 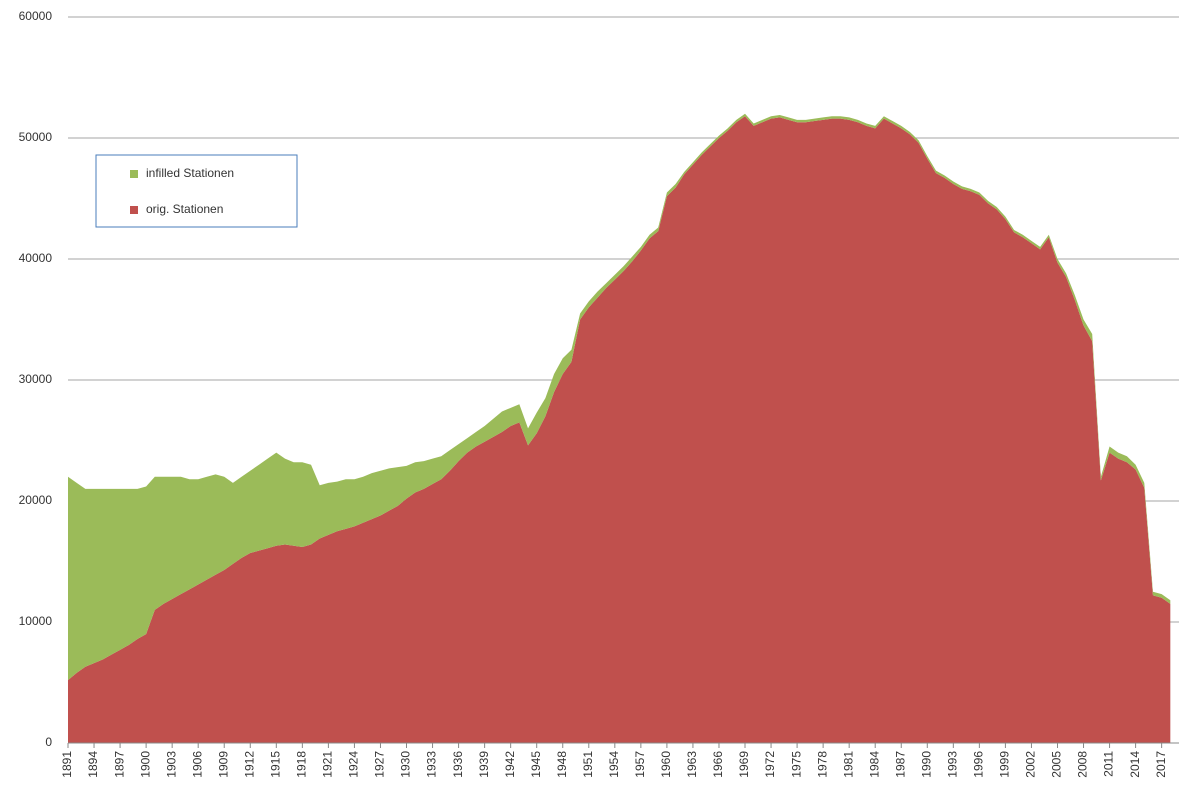 I want to click on x-tick-label: 2011, so click(x=1109, y=764).